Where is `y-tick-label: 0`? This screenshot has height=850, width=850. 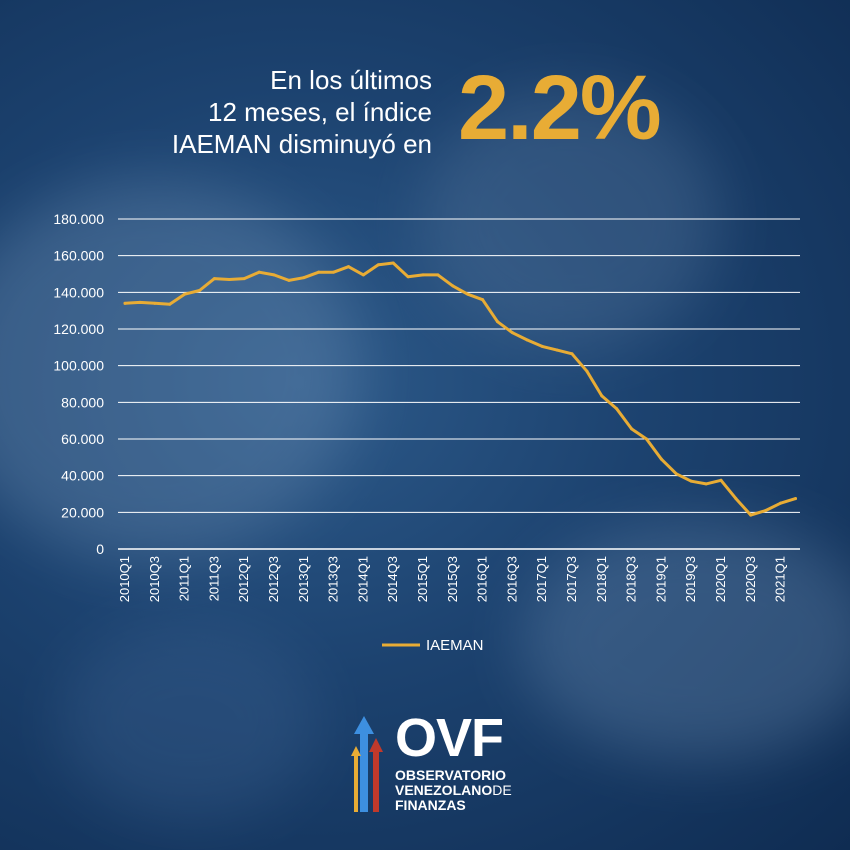 y-tick-label: 0 is located at coordinates (100, 549).